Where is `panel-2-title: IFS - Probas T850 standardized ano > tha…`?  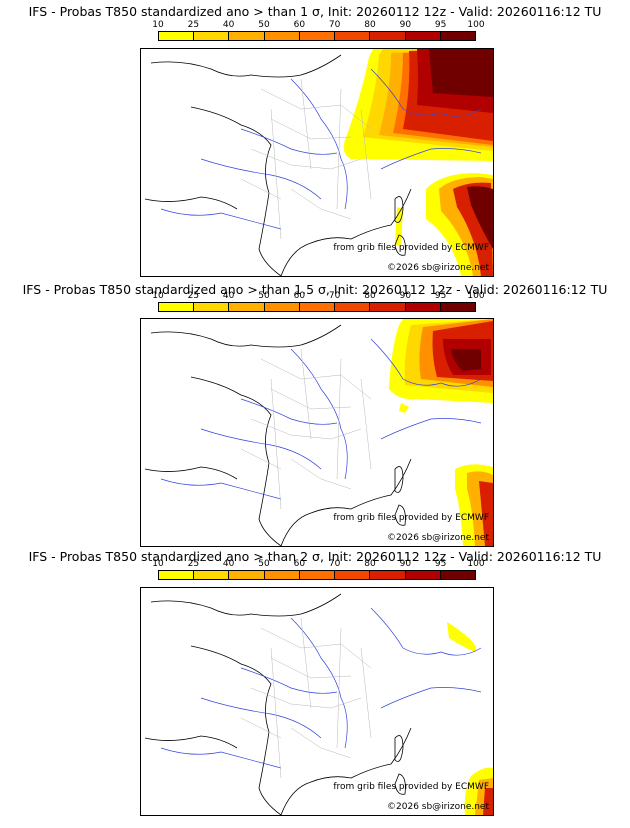 panel-2-title: IFS - Probas T850 standardized ano > tha… is located at coordinates (315, 289).